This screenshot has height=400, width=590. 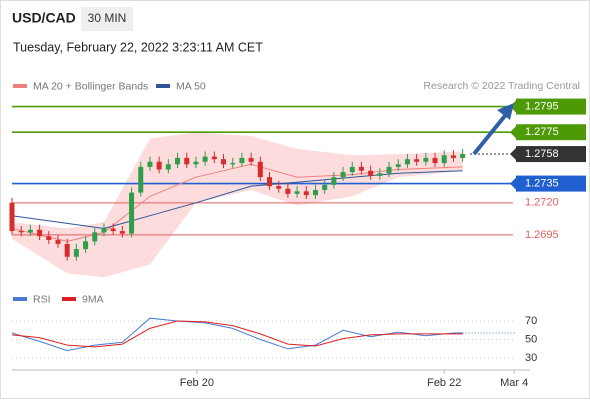 I want to click on level-label: 1.2695, so click(x=542, y=235).